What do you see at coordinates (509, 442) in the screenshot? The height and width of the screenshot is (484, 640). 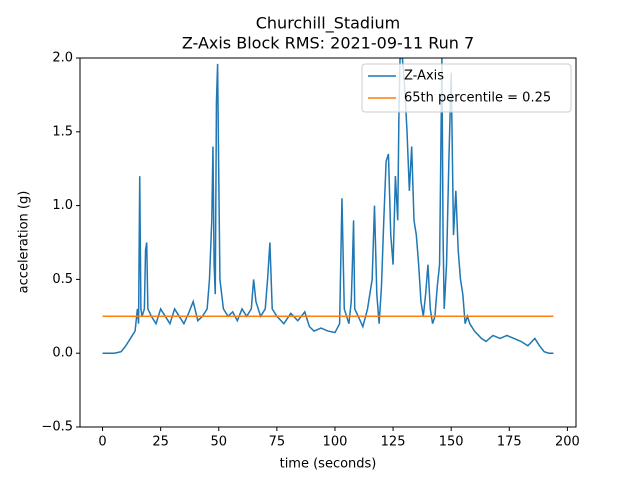 I see `x-tick-label: 175` at bounding box center [509, 442].